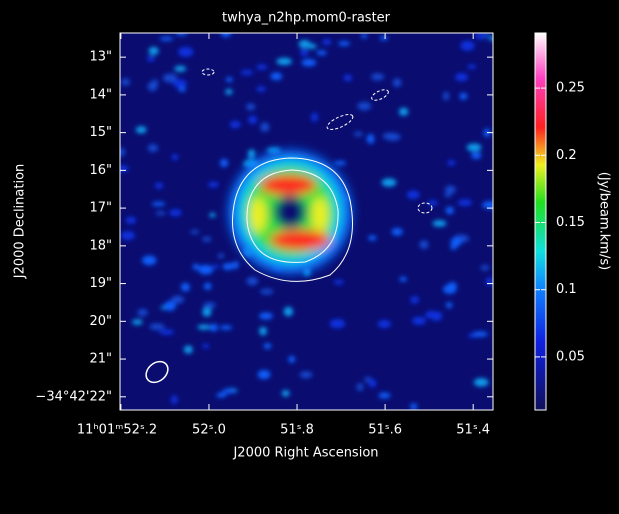 This screenshot has width=619, height=514. What do you see at coordinates (100, 321) in the screenshot?
I see `y-tick-label: 20"` at bounding box center [100, 321].